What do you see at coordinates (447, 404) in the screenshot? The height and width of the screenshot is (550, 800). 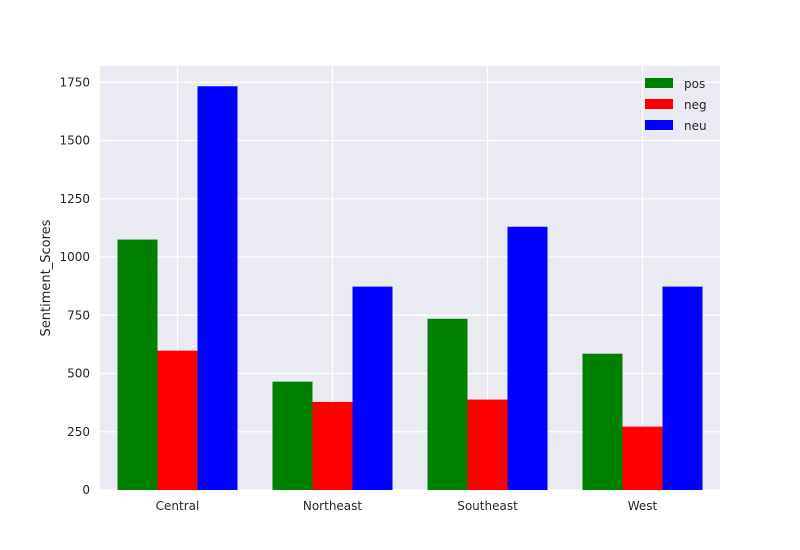 I see `bar-pos-southeast` at bounding box center [447, 404].